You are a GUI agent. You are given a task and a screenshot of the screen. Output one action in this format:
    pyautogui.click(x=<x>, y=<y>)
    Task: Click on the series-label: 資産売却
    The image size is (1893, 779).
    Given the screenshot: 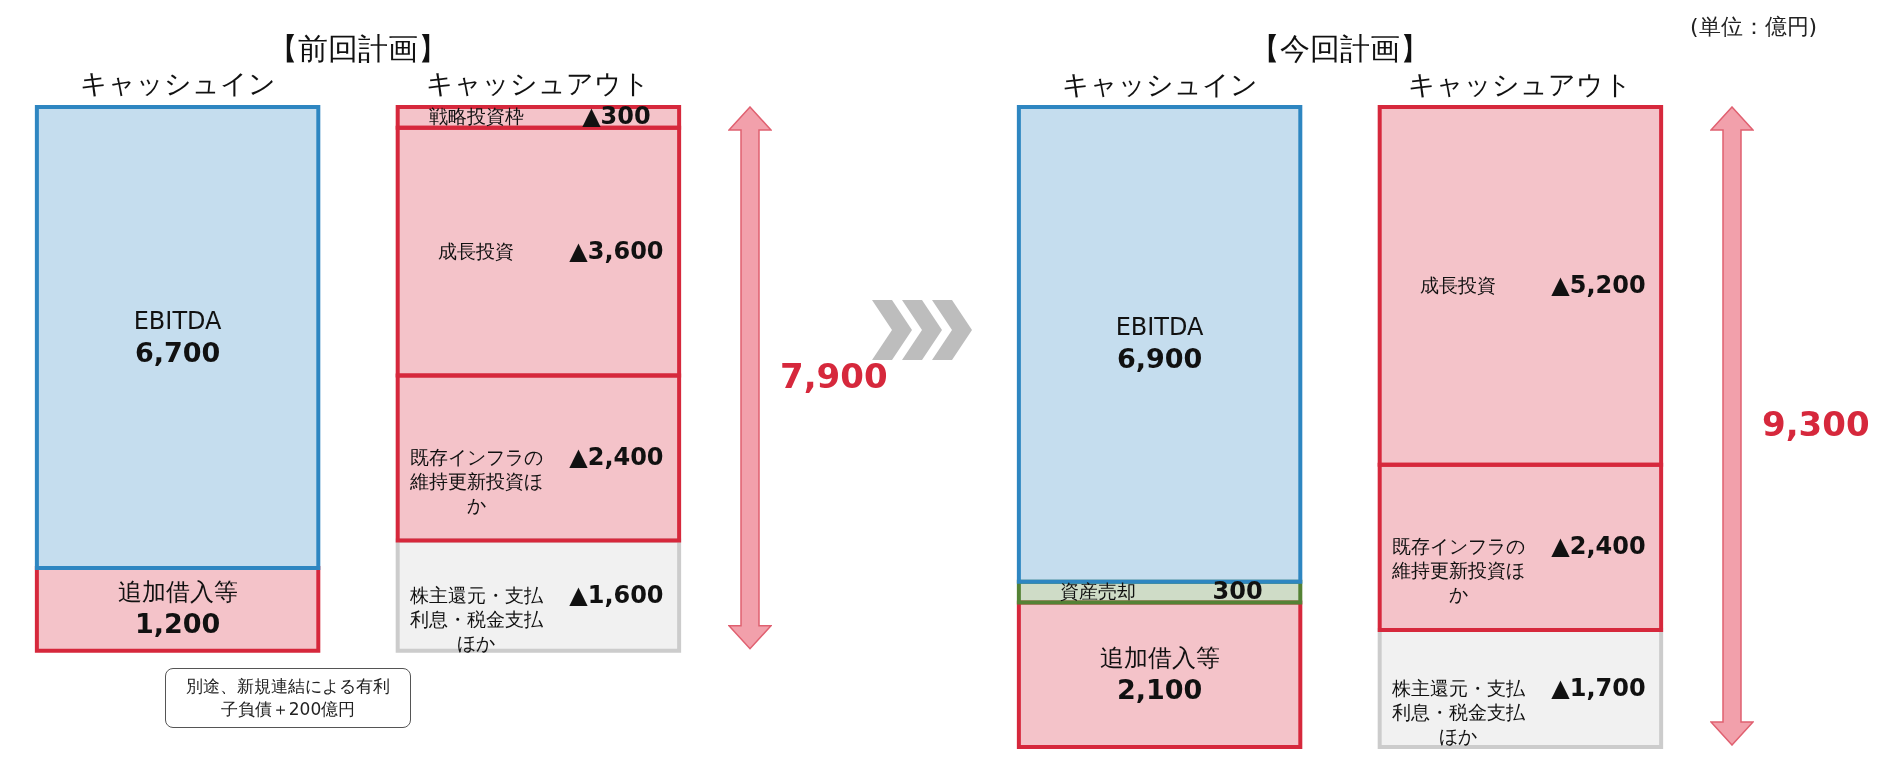 What is the action you would take?
    pyautogui.click(x=1097, y=591)
    